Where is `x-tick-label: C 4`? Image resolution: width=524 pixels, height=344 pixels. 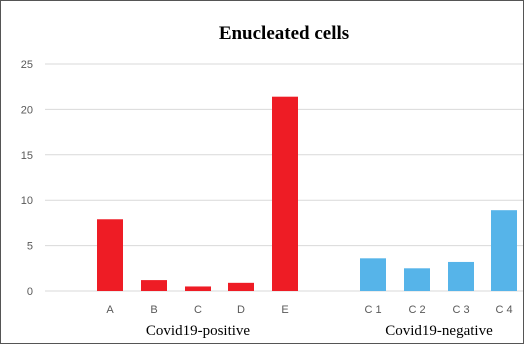 x-tick-label: C 4 is located at coordinates (503, 310).